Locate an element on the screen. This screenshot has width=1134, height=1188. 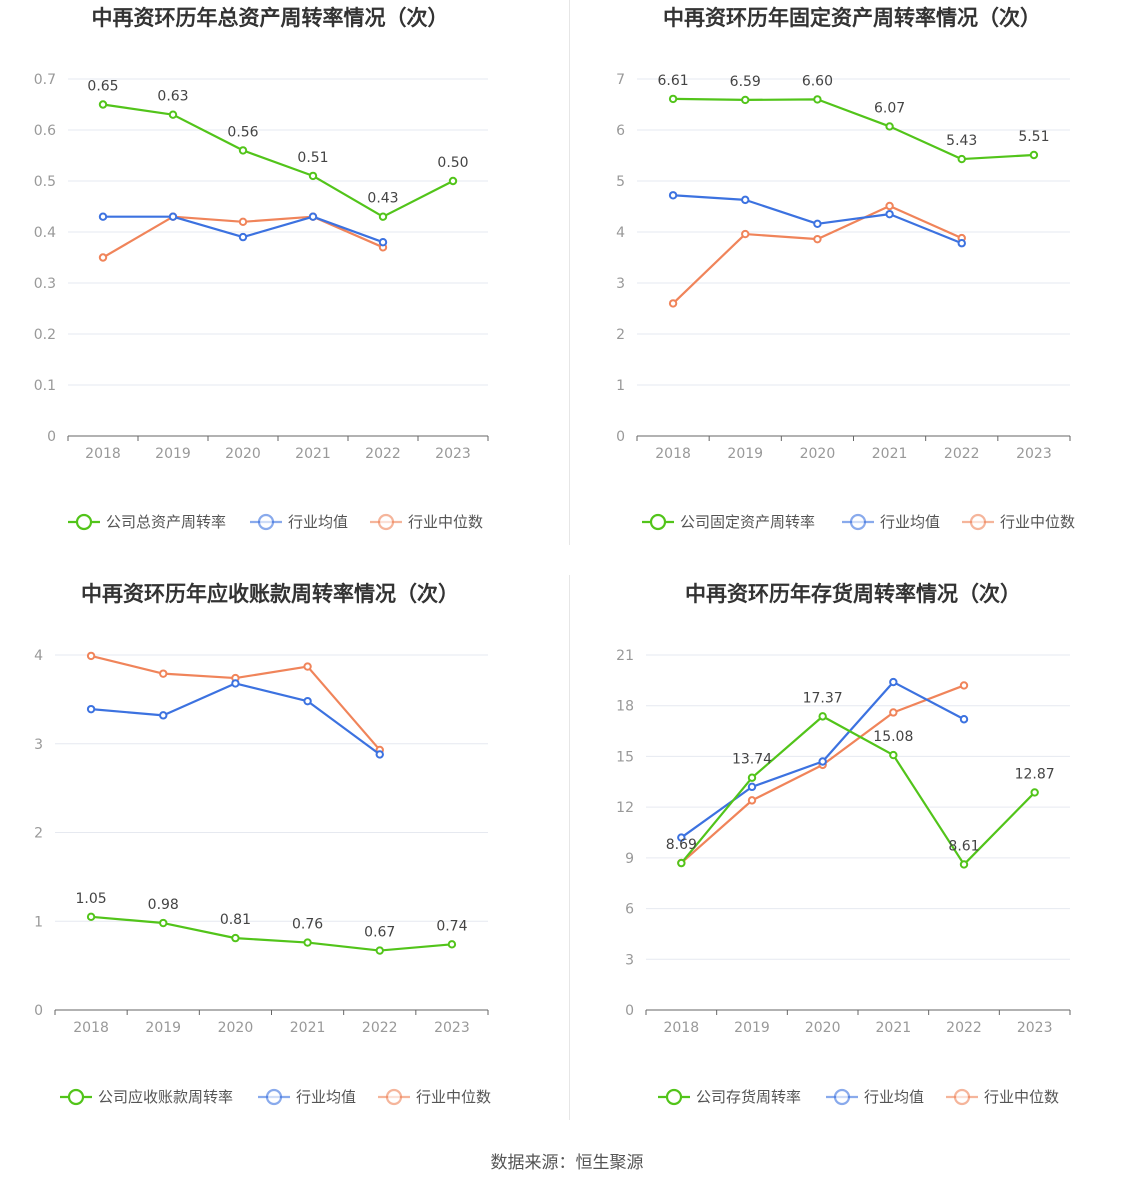
y-tick-label: 9 is located at coordinates (629, 859).